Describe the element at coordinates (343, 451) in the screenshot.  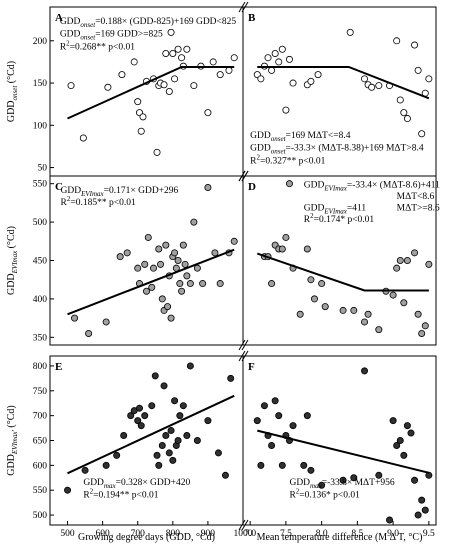
I see `fit-line-f` at that location.